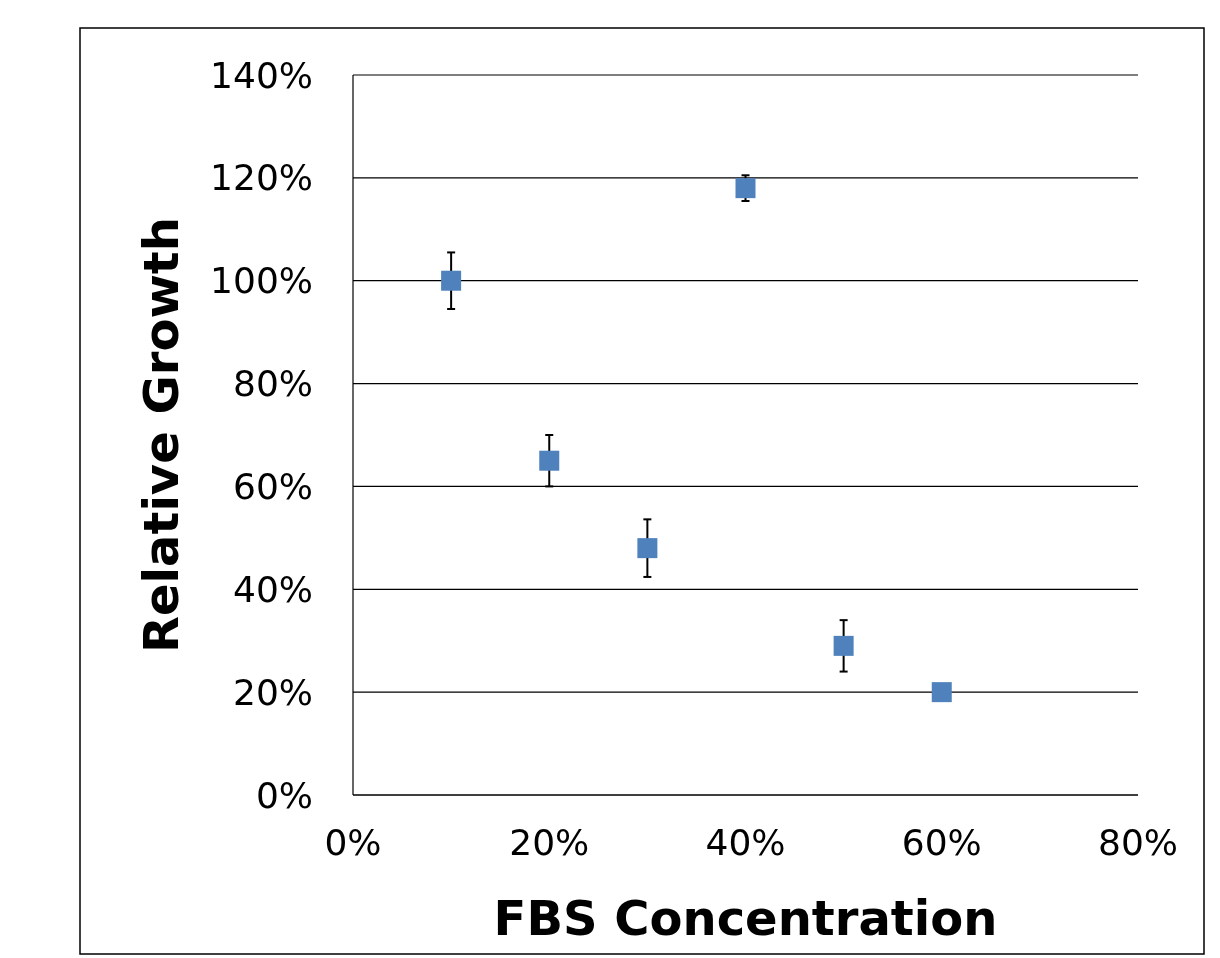 The image size is (1220, 958). What do you see at coordinates (745, 842) in the screenshot?
I see `x-tick-label: 40%` at bounding box center [745, 842].